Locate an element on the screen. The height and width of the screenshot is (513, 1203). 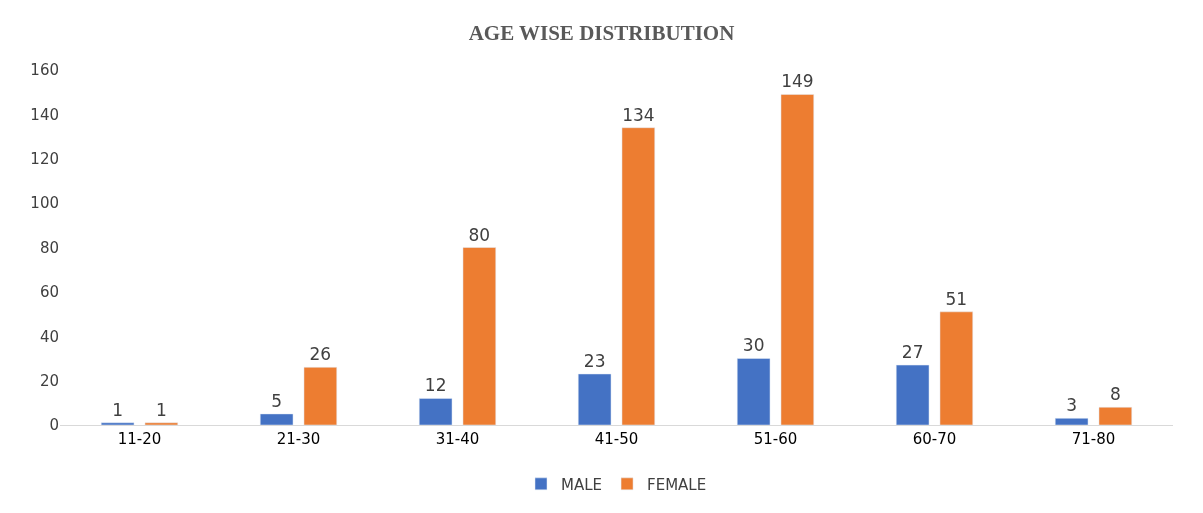
data-label: 23 is located at coordinates (594, 360).